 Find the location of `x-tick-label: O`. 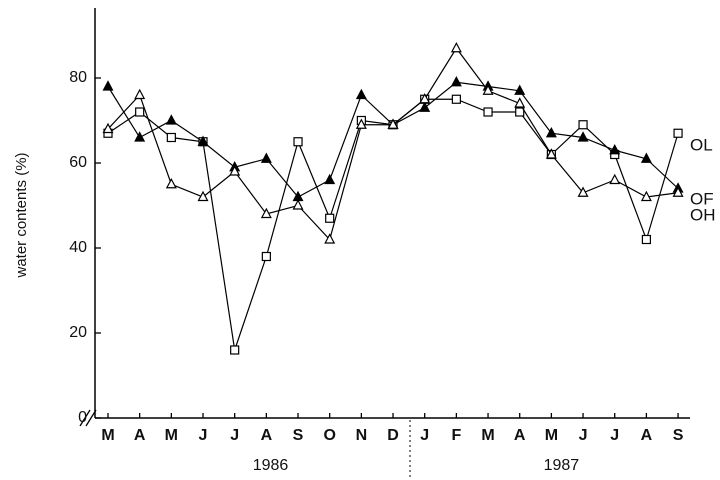

x-tick-label: O is located at coordinates (329, 435).